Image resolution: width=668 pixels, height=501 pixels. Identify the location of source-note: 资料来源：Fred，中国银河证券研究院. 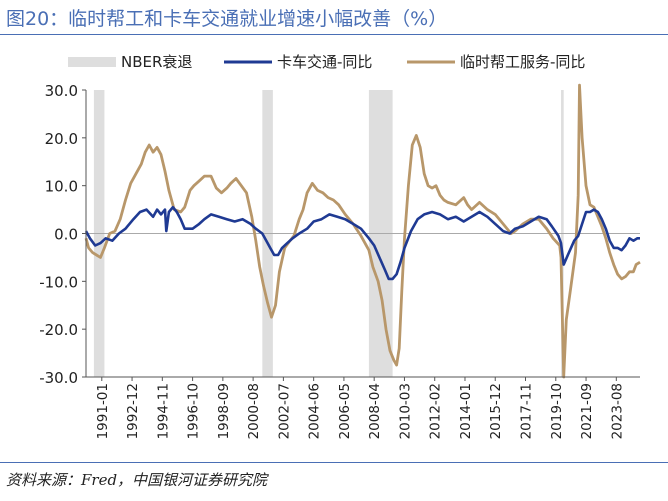
(137, 480).